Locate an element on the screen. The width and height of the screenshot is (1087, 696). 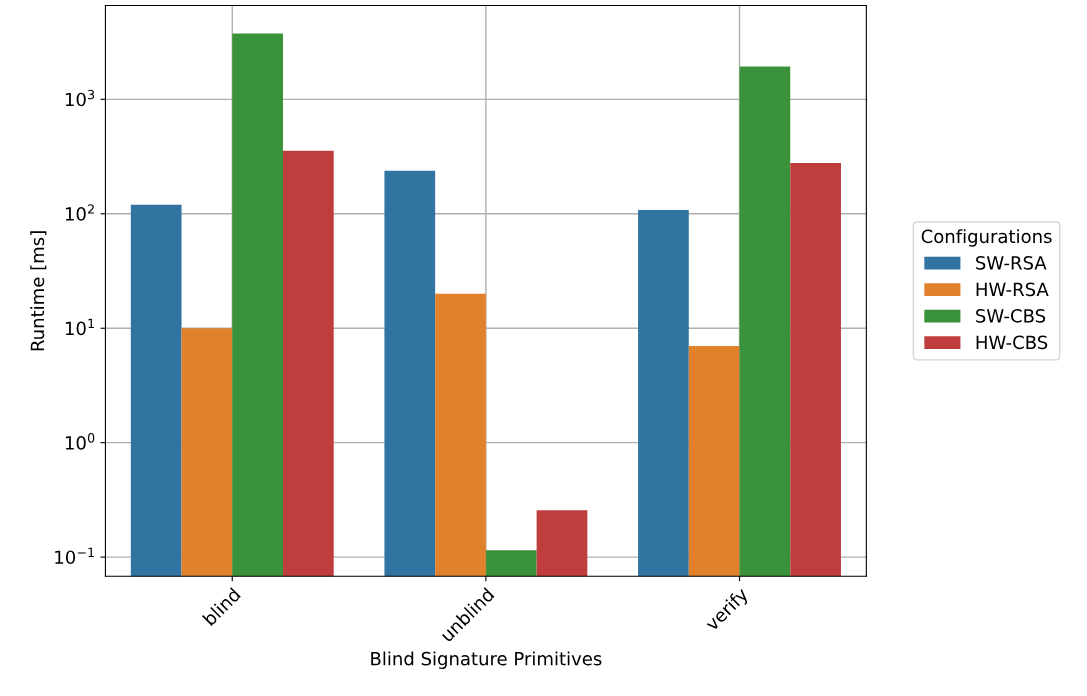
legend-label: HW-RSA is located at coordinates (1012, 289).